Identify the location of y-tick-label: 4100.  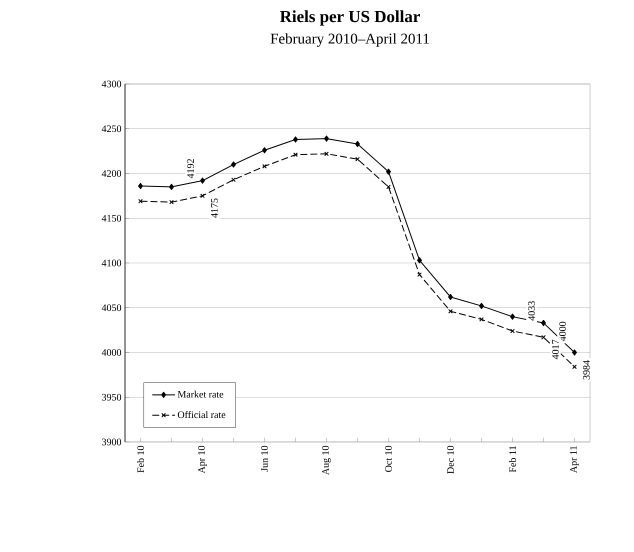
(112, 263).